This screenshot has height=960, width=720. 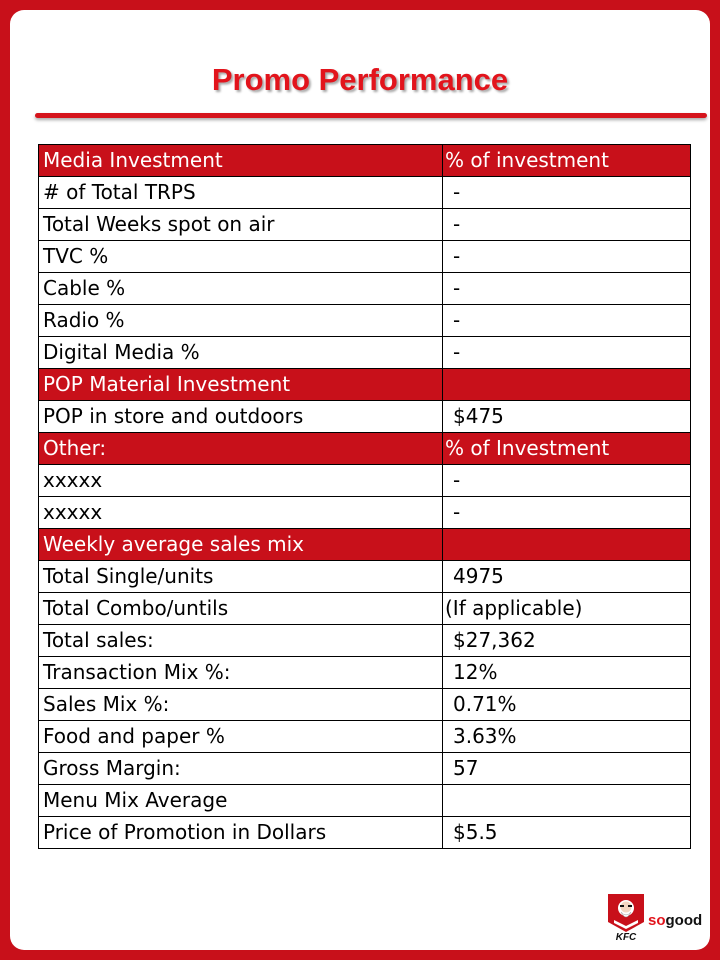 What do you see at coordinates (240, 800) in the screenshot?
I see `row-label: Menu Mix Average` at bounding box center [240, 800].